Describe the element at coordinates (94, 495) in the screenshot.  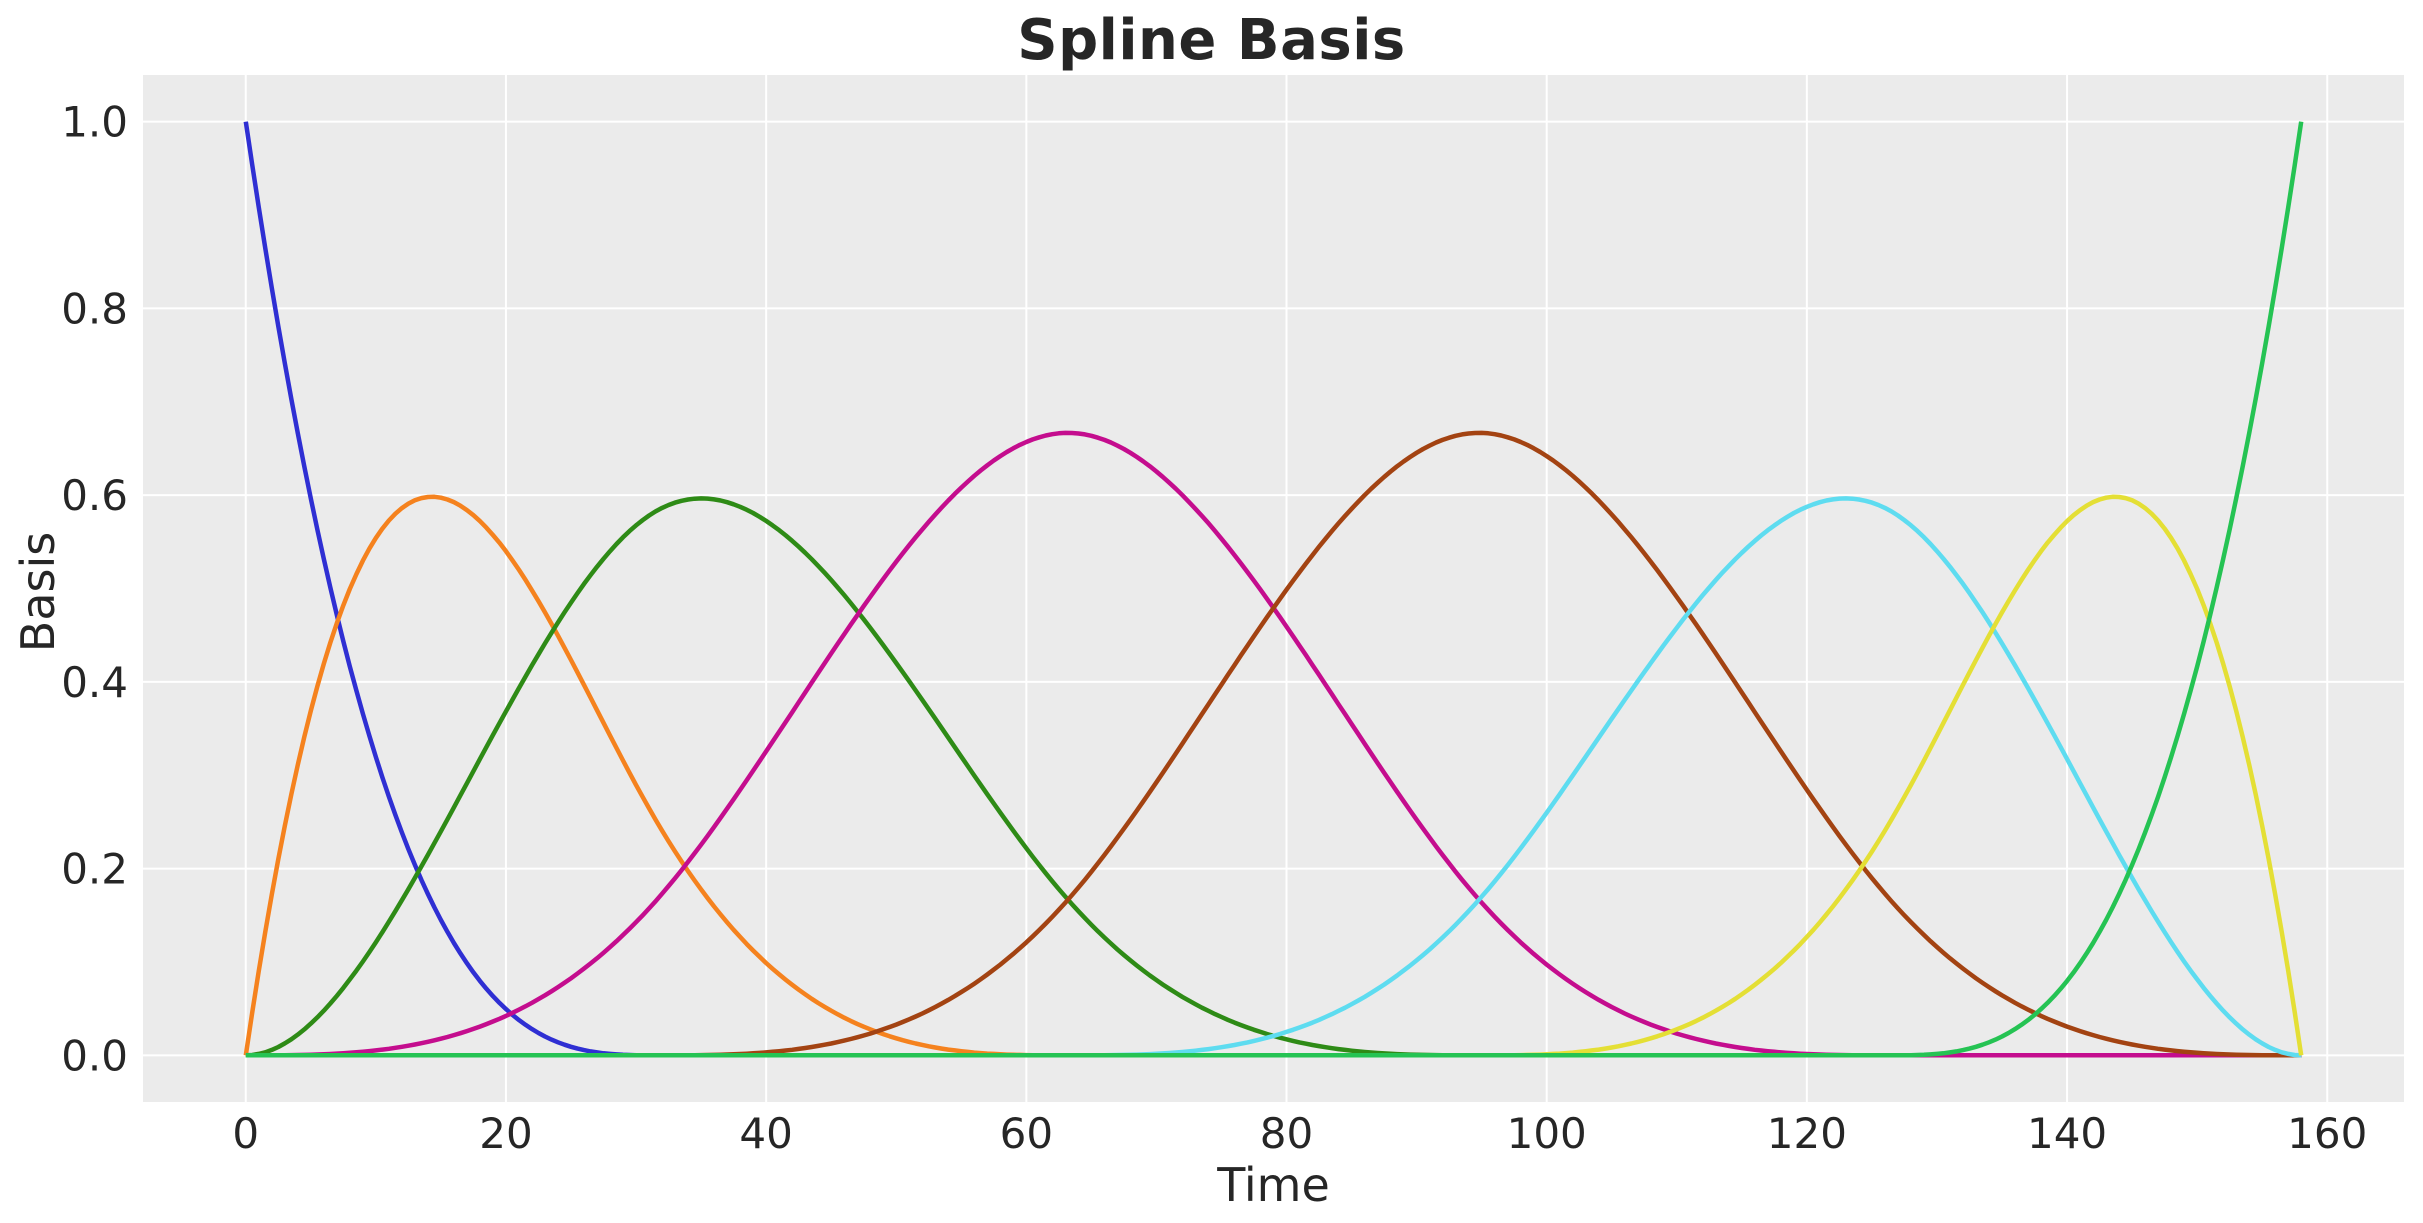
I see `y-tick-label: 0.6` at that location.